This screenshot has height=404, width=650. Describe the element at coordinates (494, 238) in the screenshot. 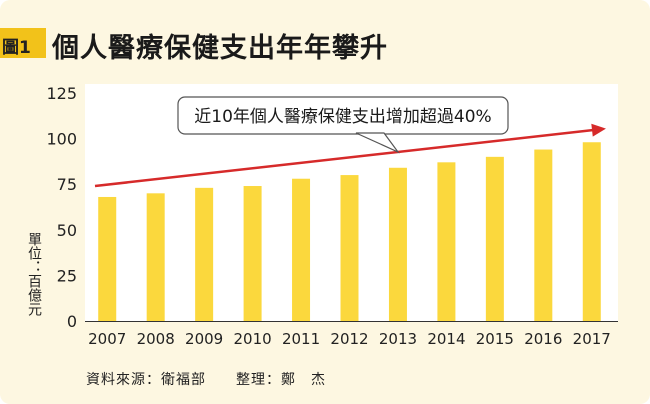

I see `bar-2015` at that location.